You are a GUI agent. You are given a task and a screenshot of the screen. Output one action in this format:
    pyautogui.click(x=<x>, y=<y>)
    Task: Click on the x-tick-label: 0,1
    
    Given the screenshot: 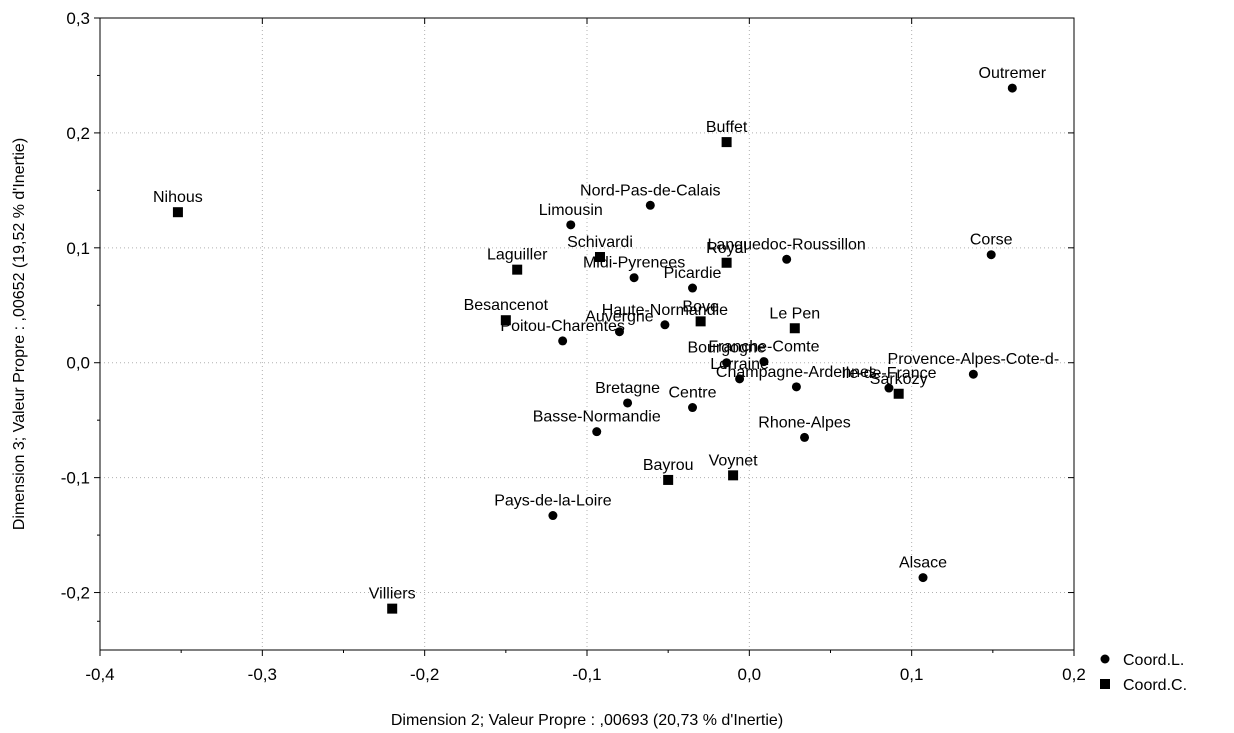 What is the action you would take?
    pyautogui.click(x=912, y=674)
    